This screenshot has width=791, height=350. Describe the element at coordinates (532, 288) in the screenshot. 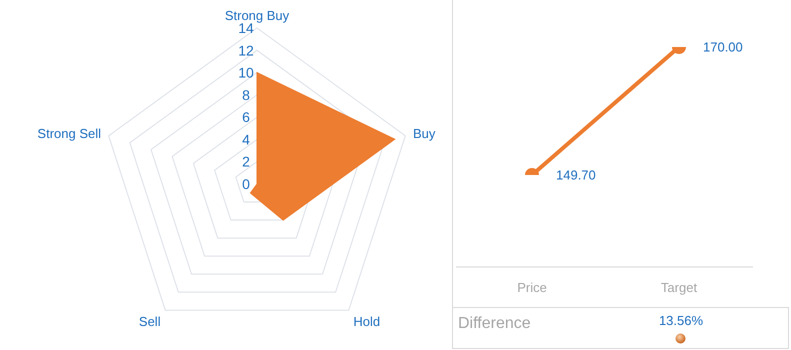

I see `x-tick-label: Price` at that location.